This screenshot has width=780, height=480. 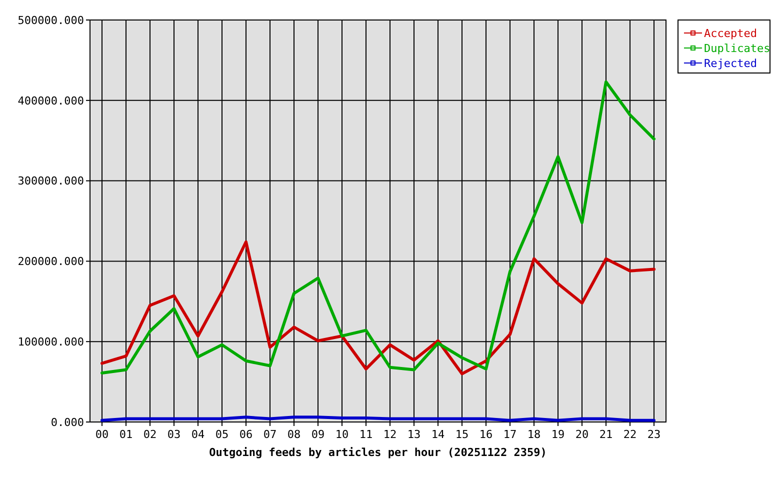 What do you see at coordinates (102, 434) in the screenshot?
I see `x-tick-label: 00` at bounding box center [102, 434].